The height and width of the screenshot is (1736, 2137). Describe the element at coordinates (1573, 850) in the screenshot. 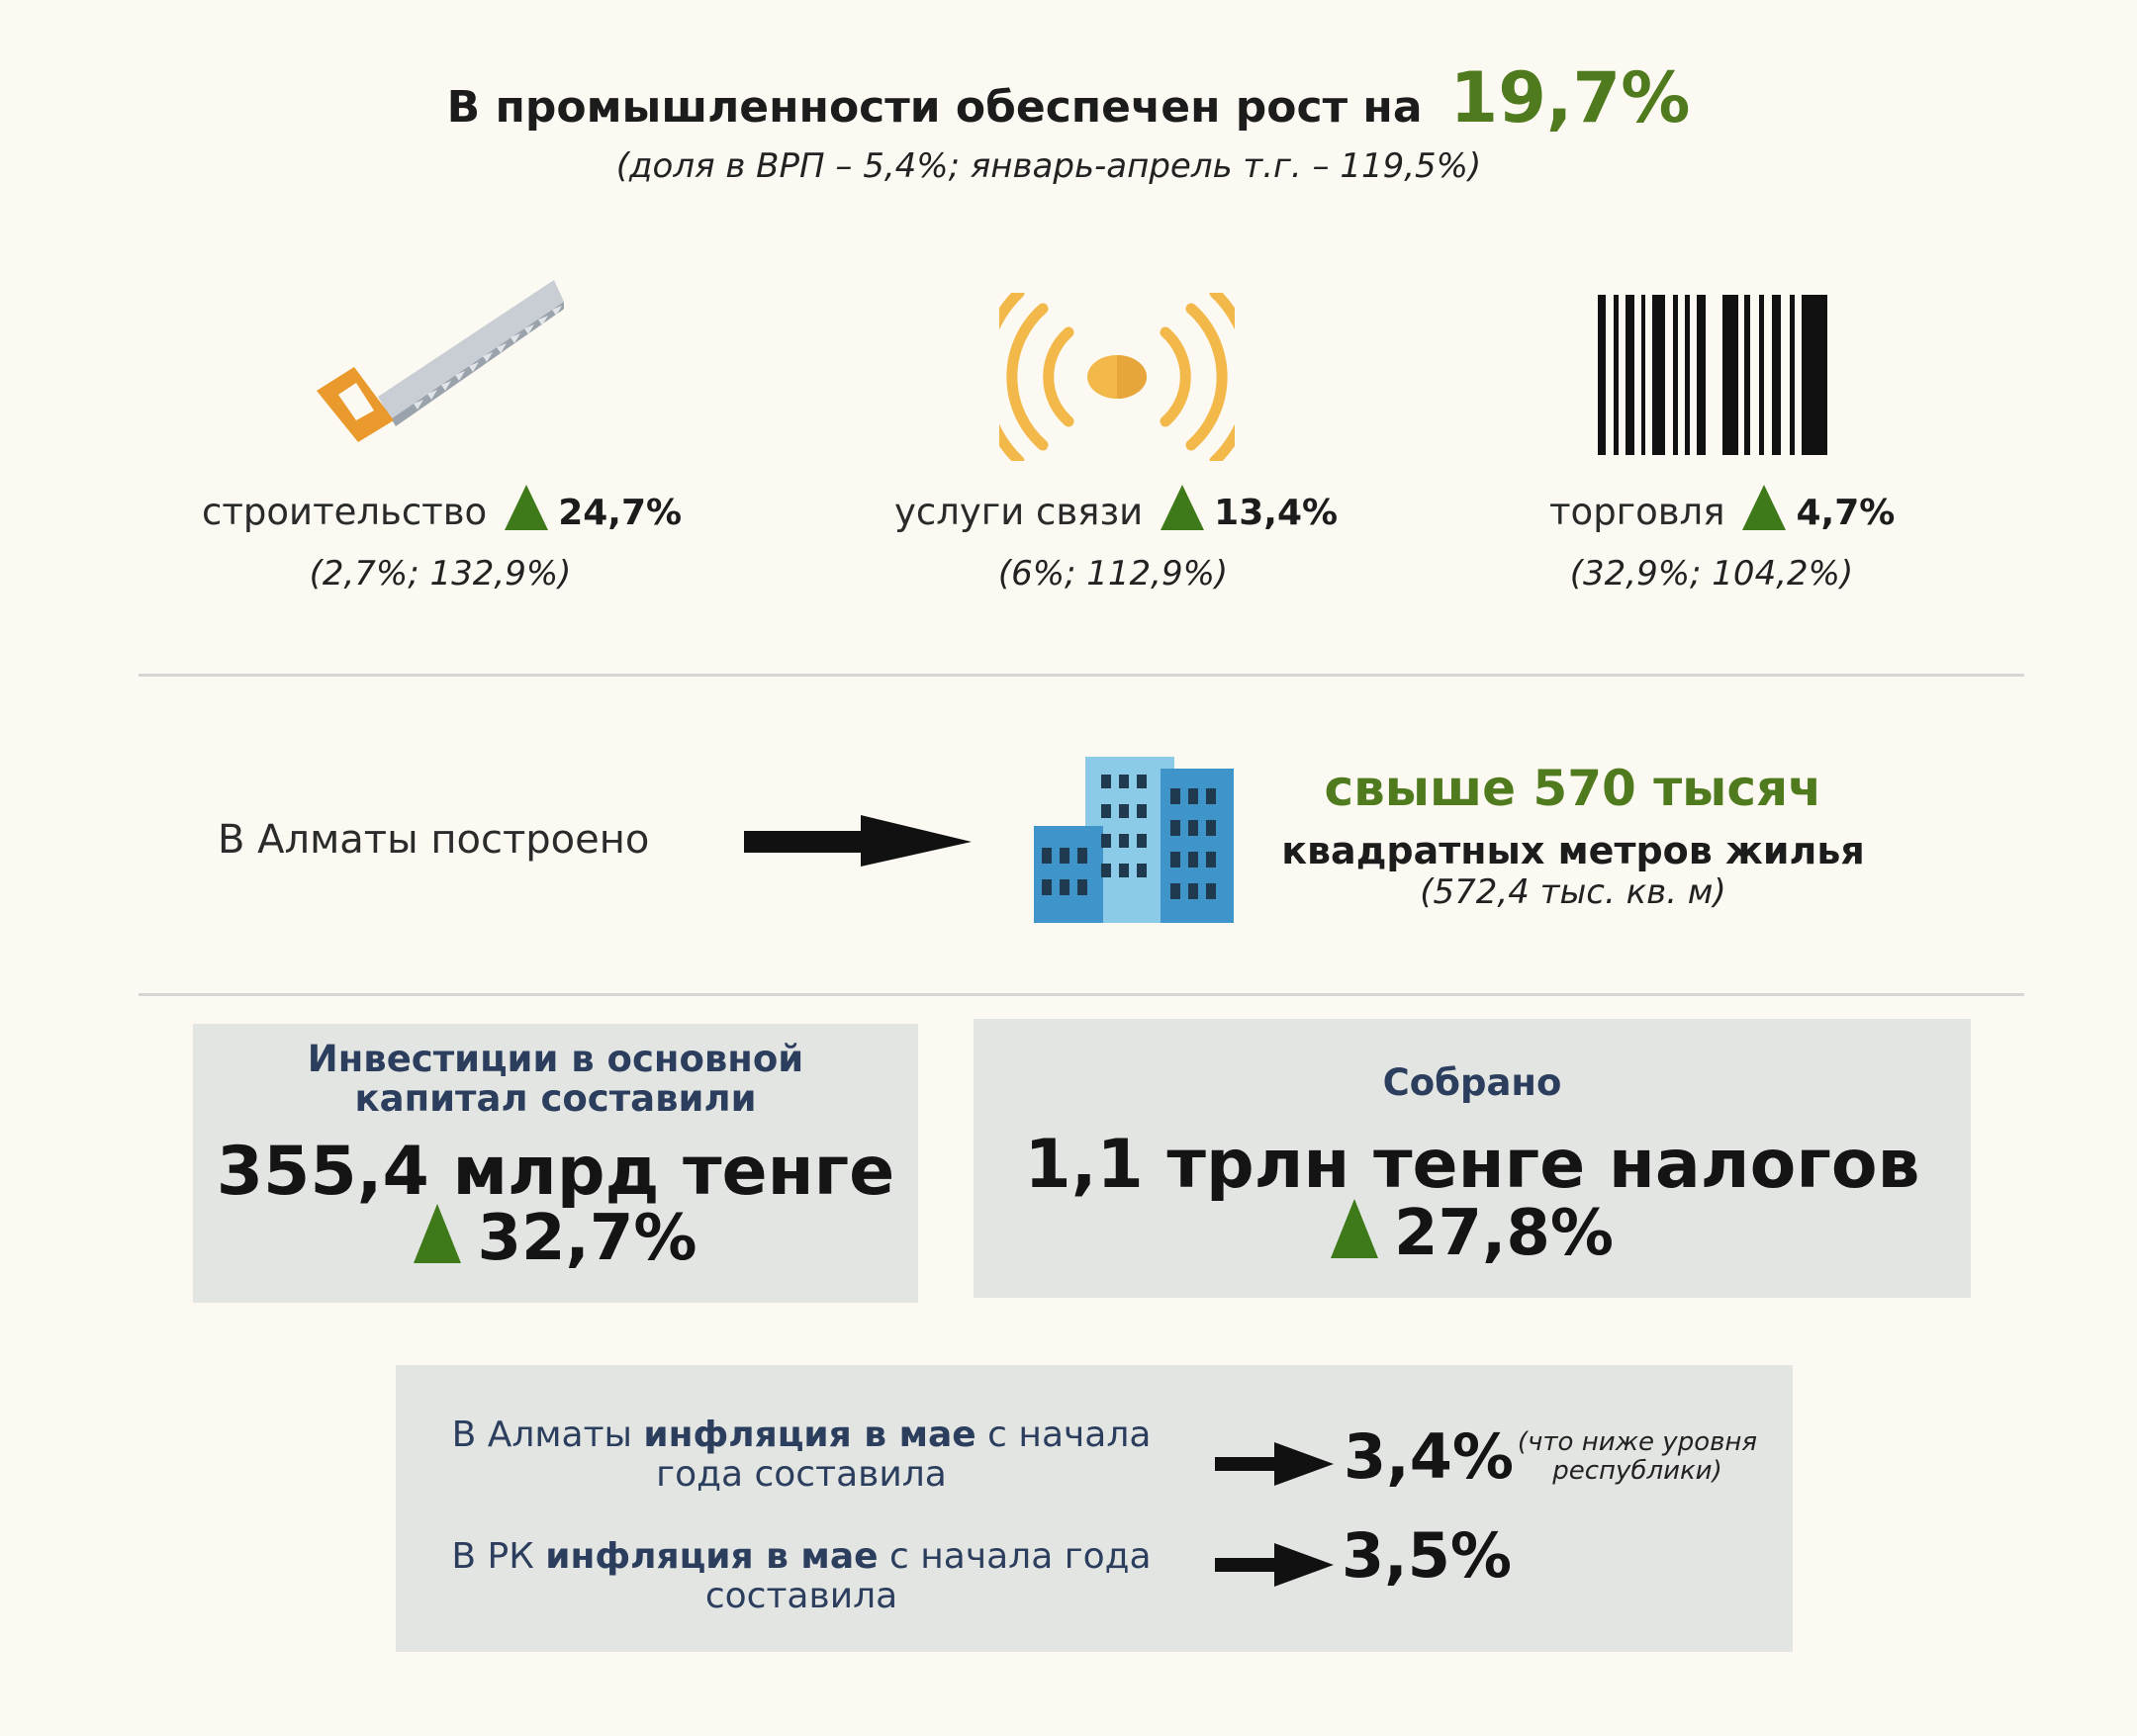

I see `housing-sub: квадратных метров жилья` at that location.